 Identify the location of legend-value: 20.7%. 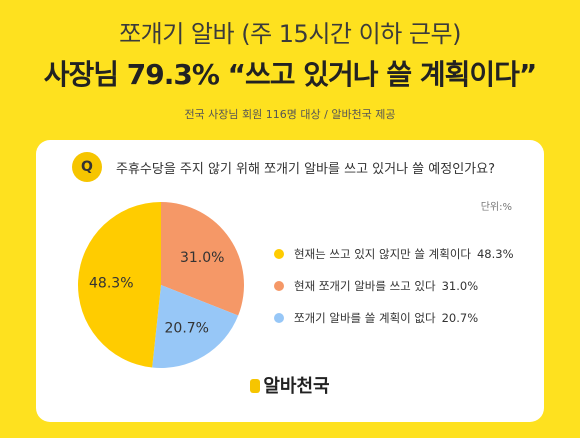
(460, 318).